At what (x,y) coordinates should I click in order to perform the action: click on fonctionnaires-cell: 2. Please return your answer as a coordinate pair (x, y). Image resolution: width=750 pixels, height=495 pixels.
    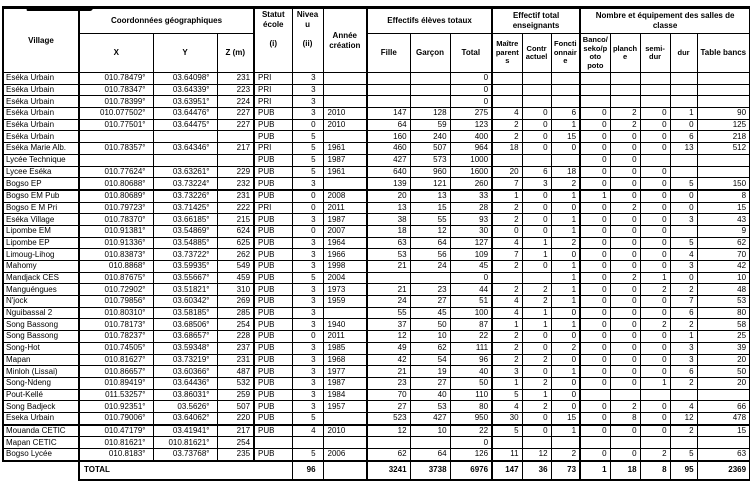
    Looking at the image, I should click on (565, 454).